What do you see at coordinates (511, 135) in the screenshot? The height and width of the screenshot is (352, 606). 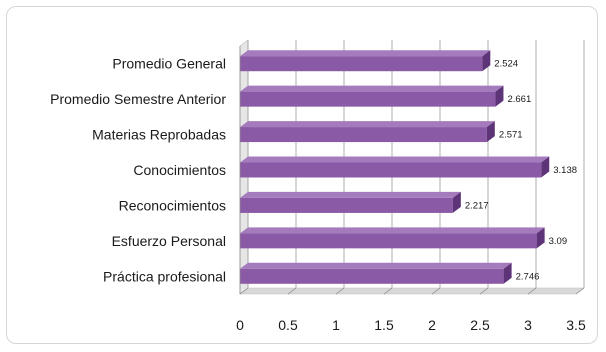 I see `value-label: 2.571` at bounding box center [511, 135].